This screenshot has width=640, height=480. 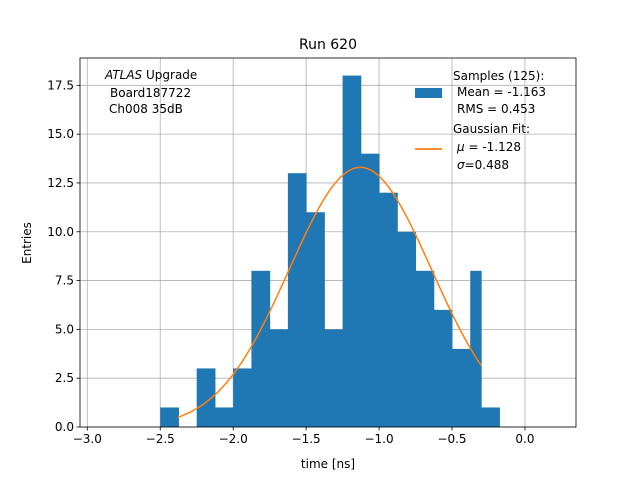 What do you see at coordinates (64, 378) in the screenshot?
I see `y-tick-label: 2.5` at bounding box center [64, 378].